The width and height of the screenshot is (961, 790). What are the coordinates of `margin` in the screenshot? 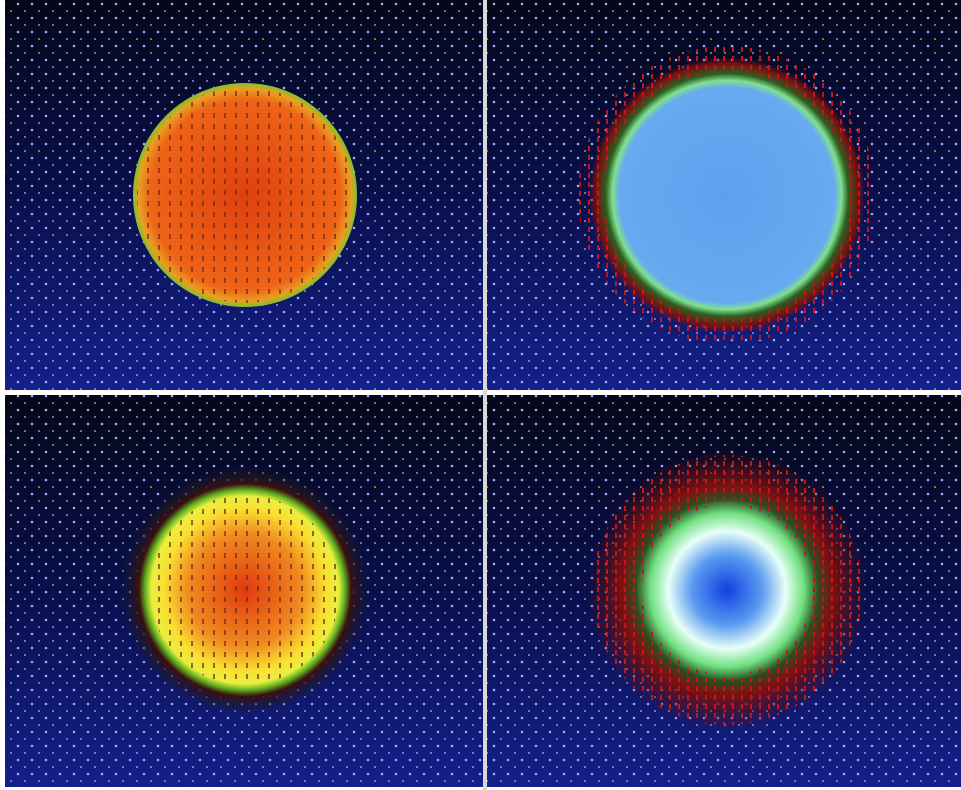 It's located at (2, 395).